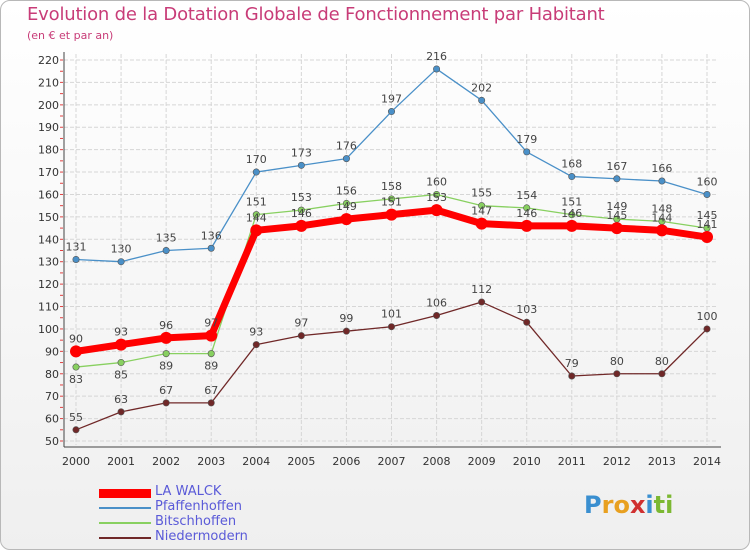 The height and width of the screenshot is (550, 750). Describe the element at coordinates (166, 325) in the screenshot. I see `data-label: 96` at that location.